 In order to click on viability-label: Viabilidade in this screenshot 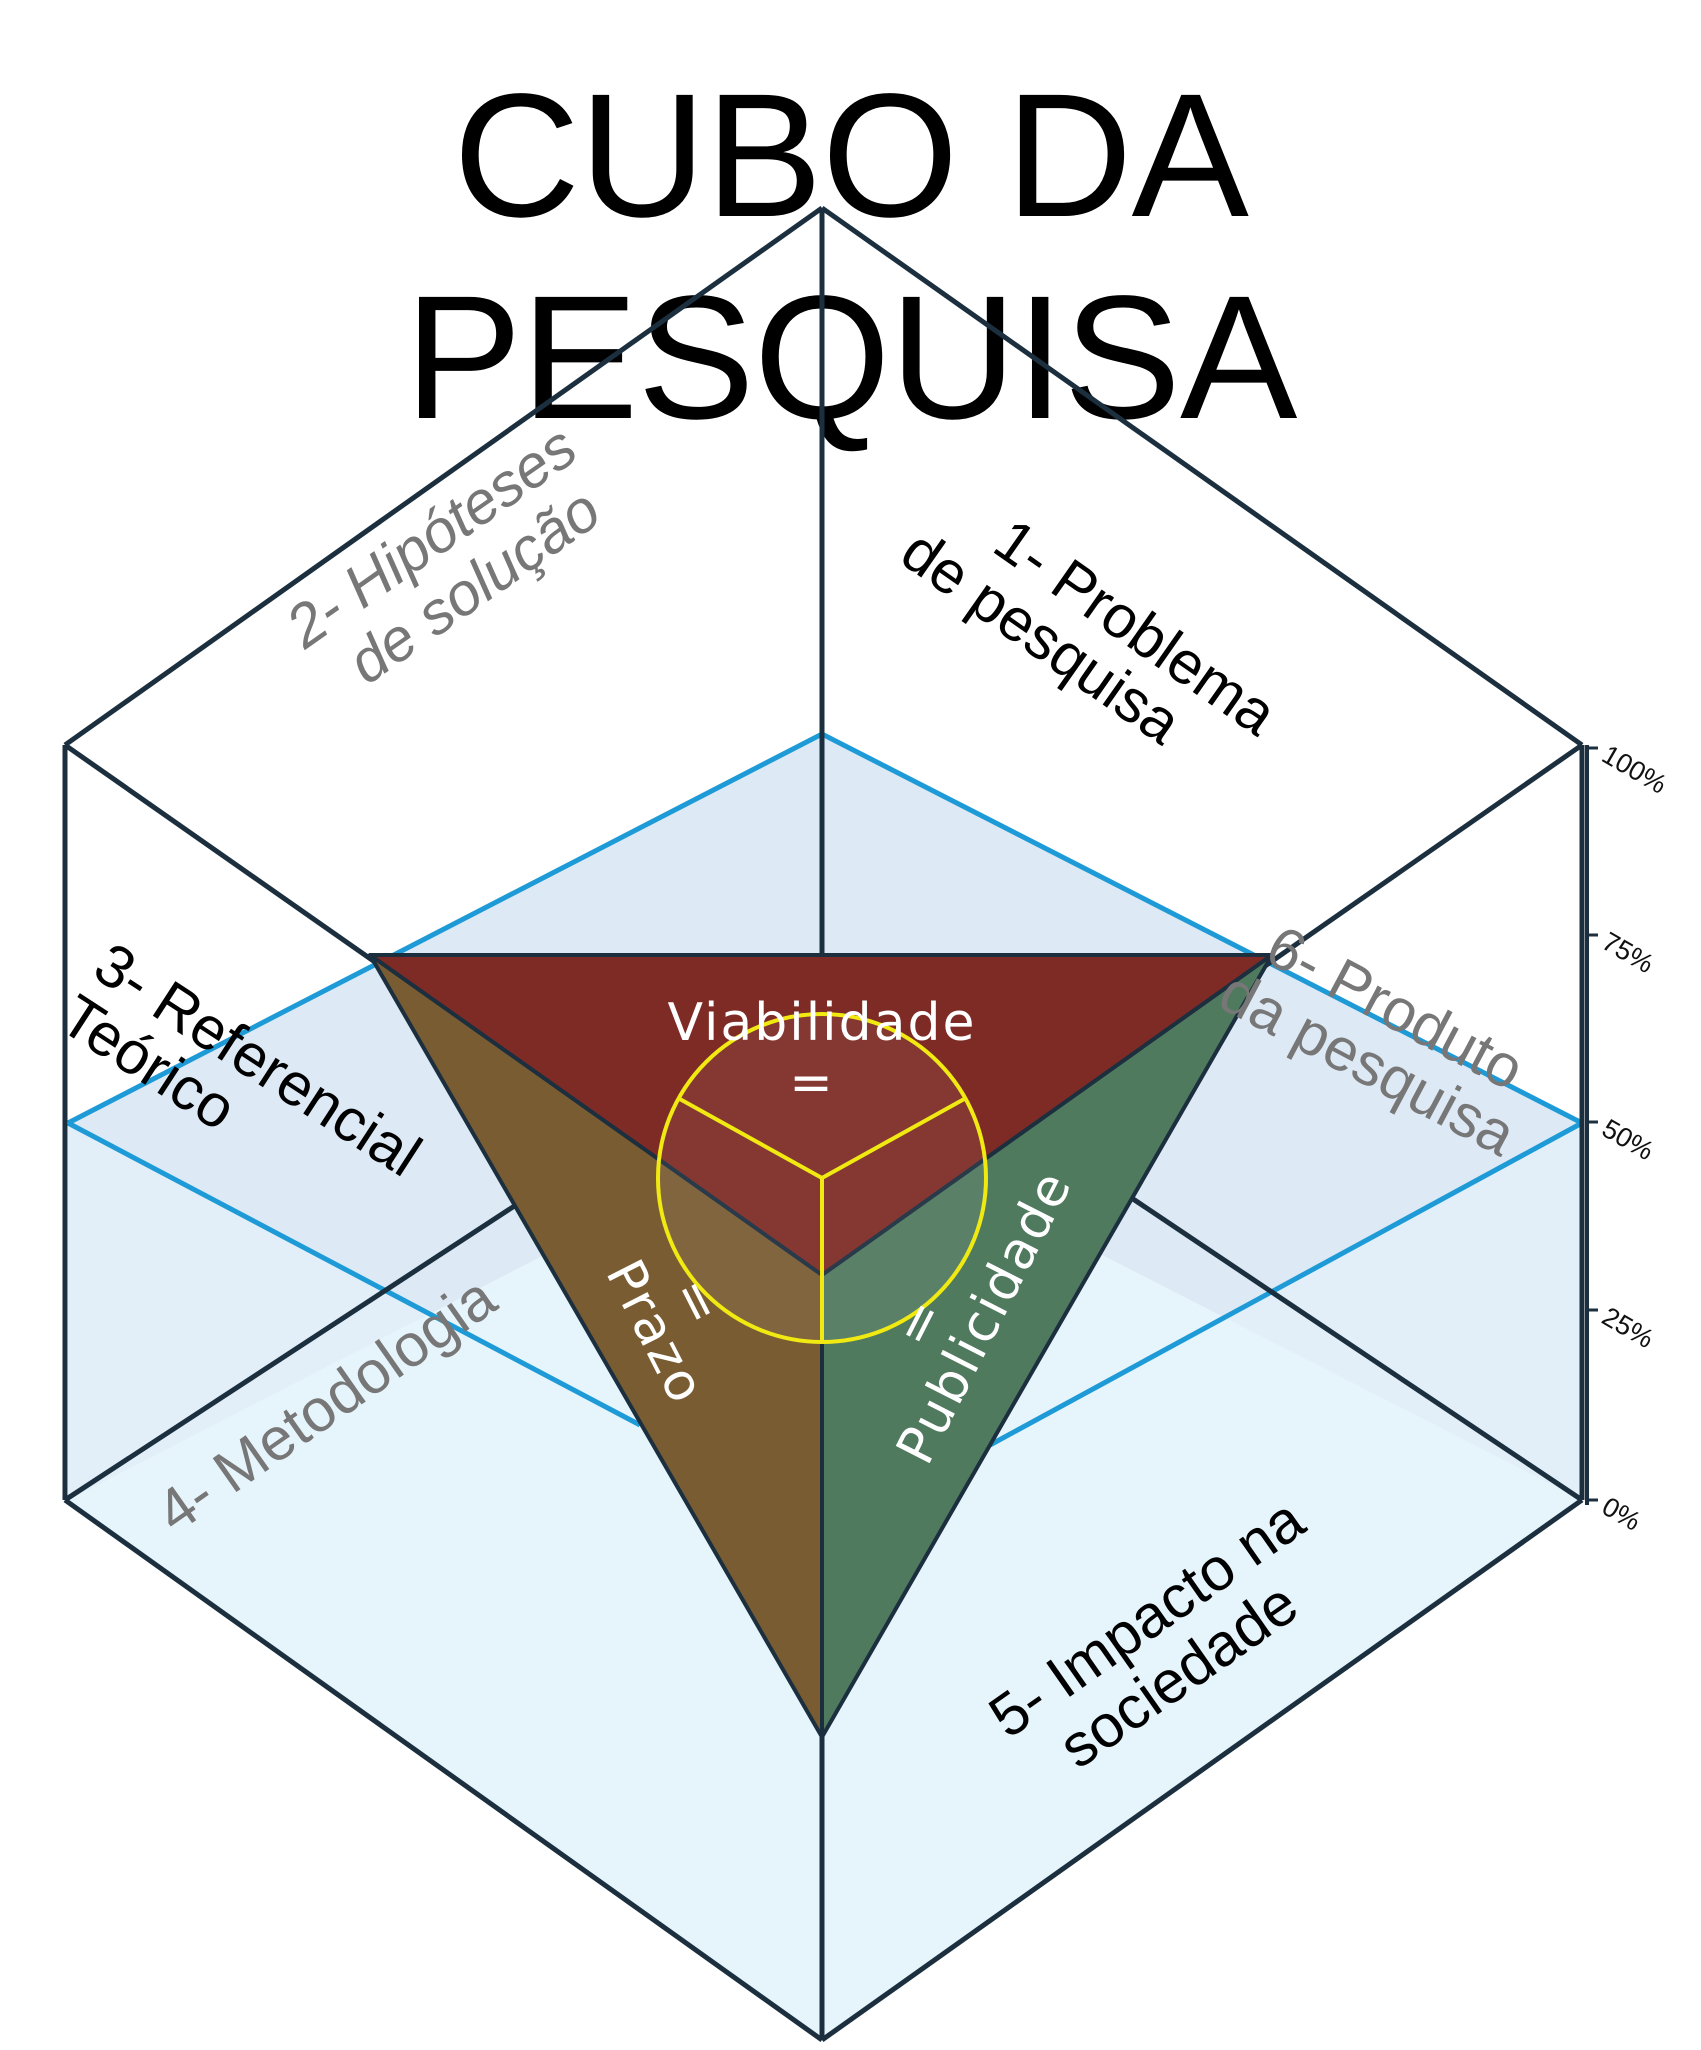, I will do `click(822, 1023)`.